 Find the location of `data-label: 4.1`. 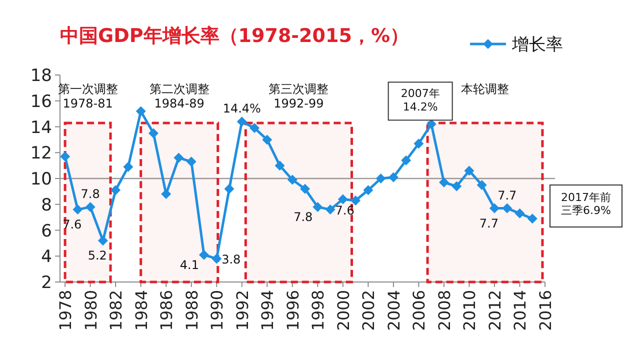

data-label: 4.1 is located at coordinates (189, 265).